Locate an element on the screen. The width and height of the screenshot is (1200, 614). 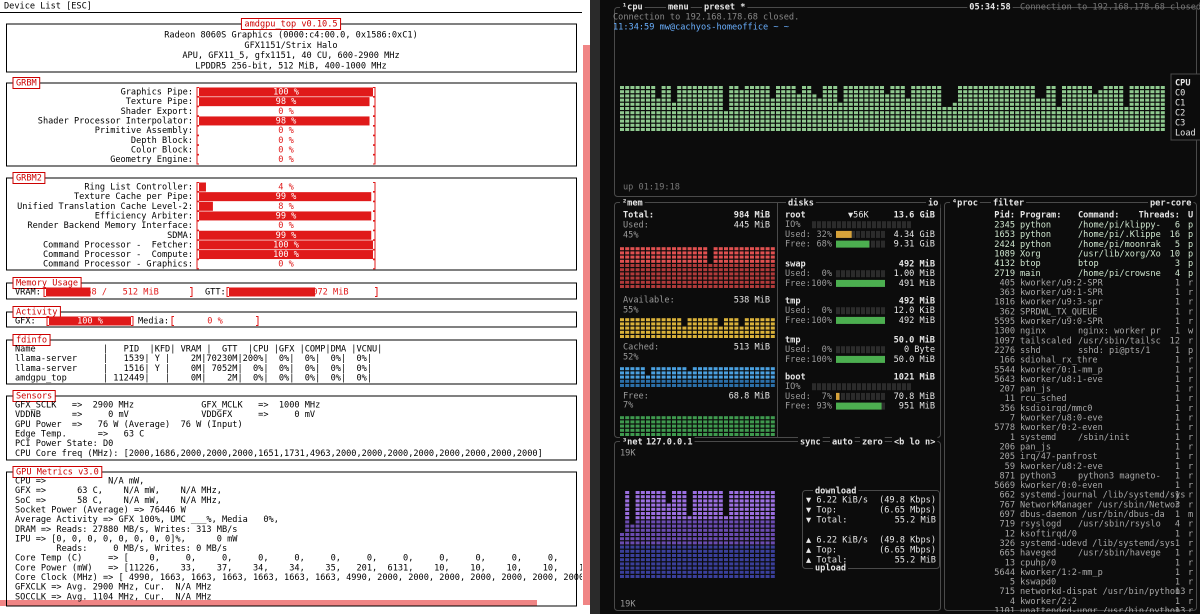
io-cell is located at coordinates (814, 387).